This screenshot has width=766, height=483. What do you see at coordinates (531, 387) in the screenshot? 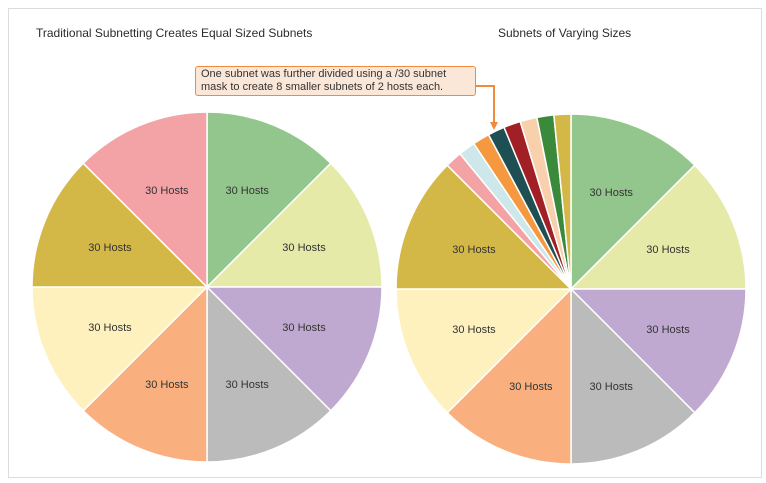
I see `right-slice-label-5: 30 Hosts` at bounding box center [531, 387].